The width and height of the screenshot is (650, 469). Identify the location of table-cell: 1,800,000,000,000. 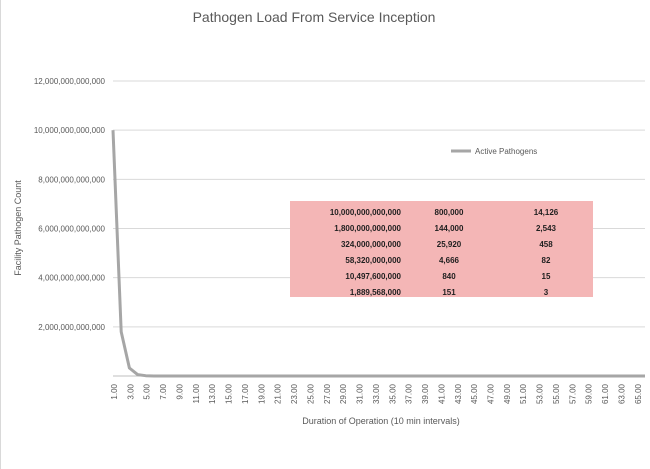
(367, 228).